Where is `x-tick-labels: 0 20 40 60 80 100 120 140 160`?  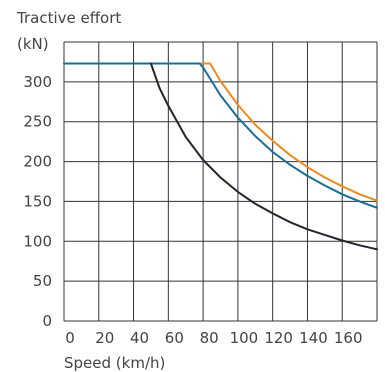 x-tick-labels: 0 20 40 60 80 100 120 140 160 is located at coordinates (213, 338).